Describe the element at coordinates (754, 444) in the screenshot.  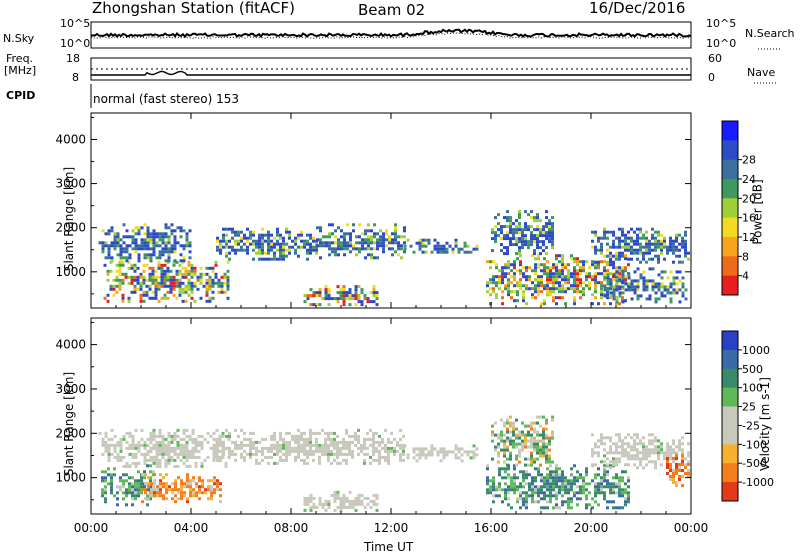
I see `colorbar-tick-label: -100` at that location.